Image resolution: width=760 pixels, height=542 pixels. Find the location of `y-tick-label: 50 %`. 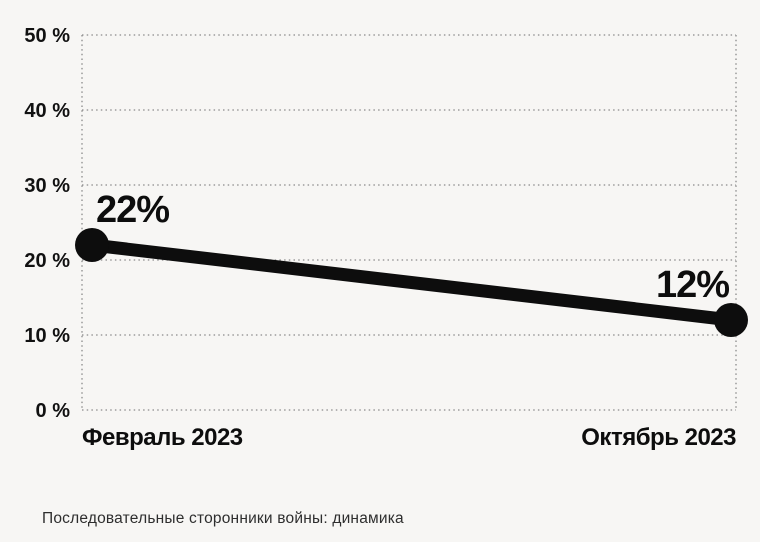

y-tick-label: 50 % is located at coordinates (47, 36).